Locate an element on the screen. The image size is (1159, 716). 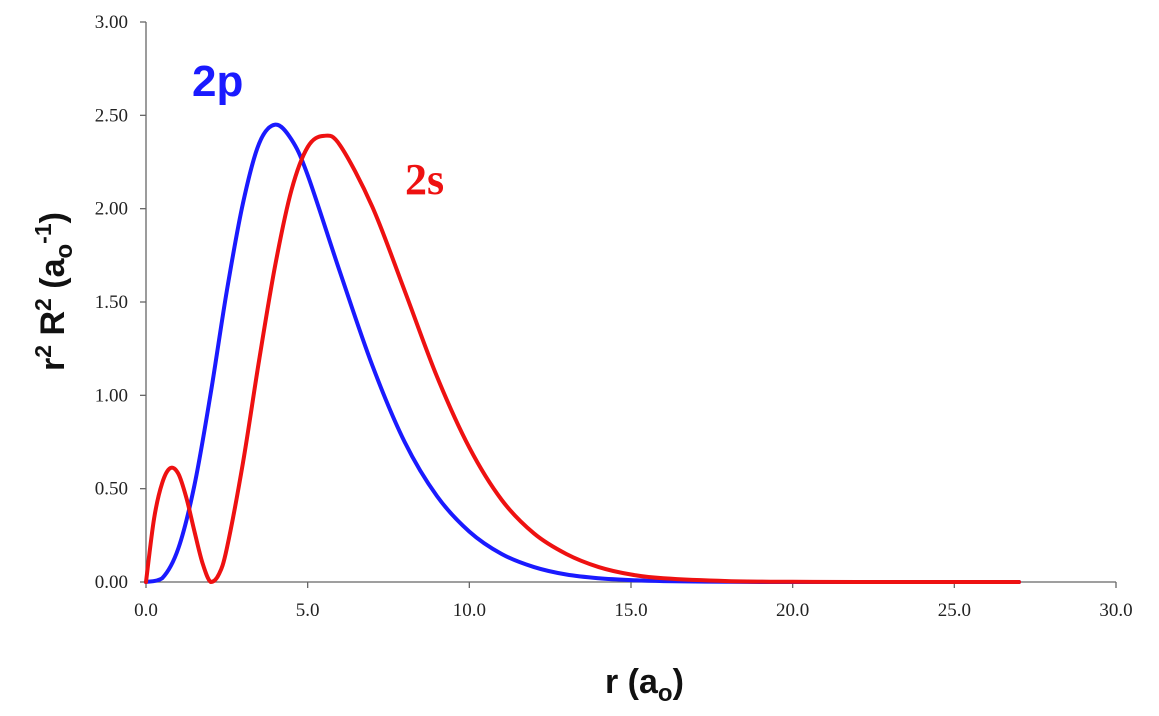
x-axis-ticks: 0.0 5.0 10.0 15.0 20.0 25.0 30.0 is located at coordinates (633, 601).